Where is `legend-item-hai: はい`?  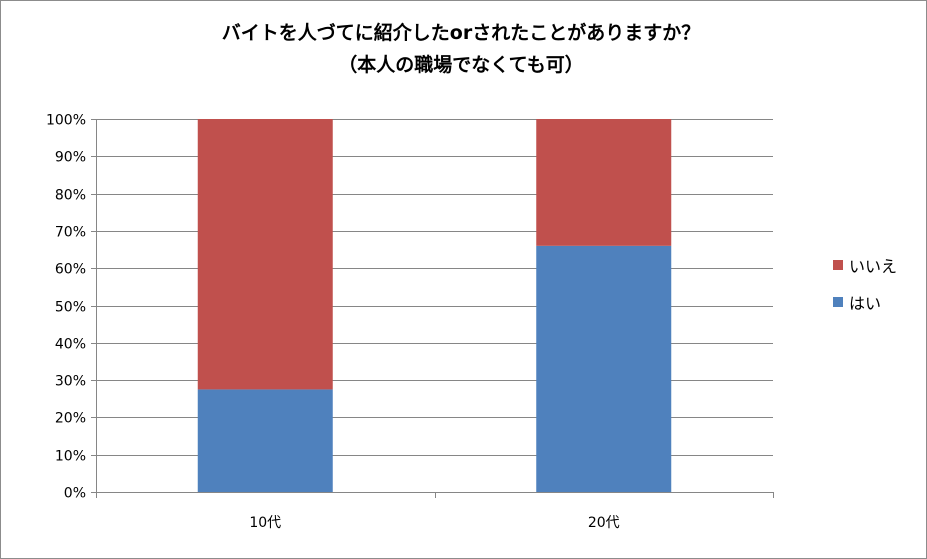
legend-item-hai: はい is located at coordinates (857, 302).